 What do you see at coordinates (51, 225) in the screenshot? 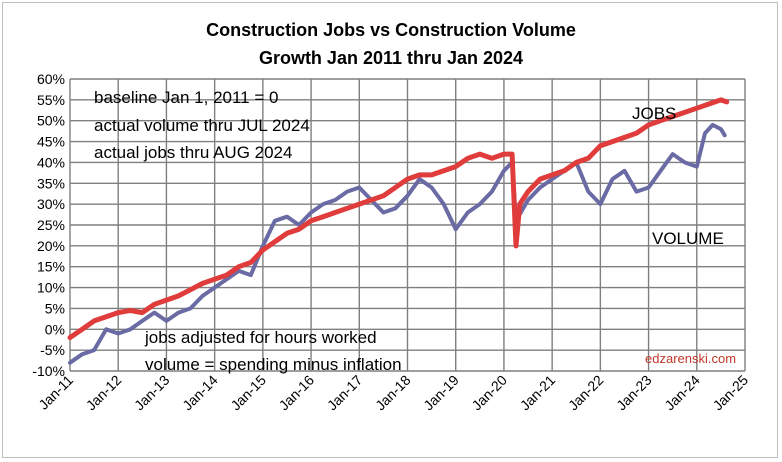
I see `y-tick-label: 25%` at bounding box center [51, 225].